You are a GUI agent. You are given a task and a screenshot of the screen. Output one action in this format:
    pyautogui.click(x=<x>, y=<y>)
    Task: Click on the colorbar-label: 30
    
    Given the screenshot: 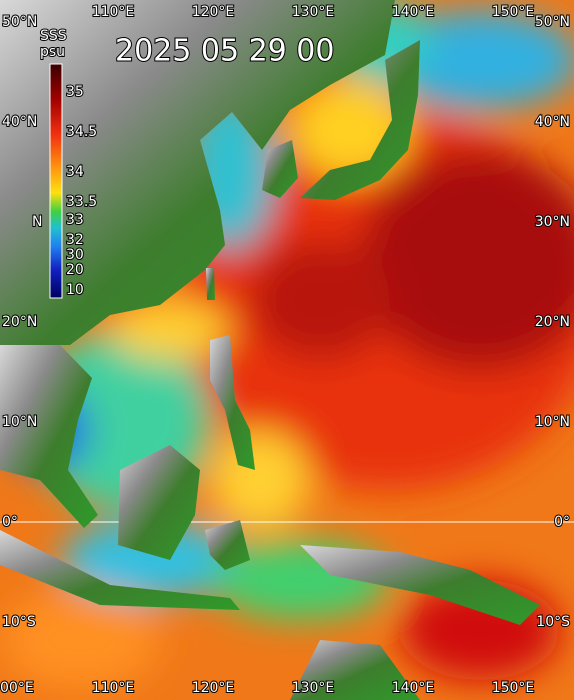 What is the action you would take?
    pyautogui.click(x=75, y=255)
    